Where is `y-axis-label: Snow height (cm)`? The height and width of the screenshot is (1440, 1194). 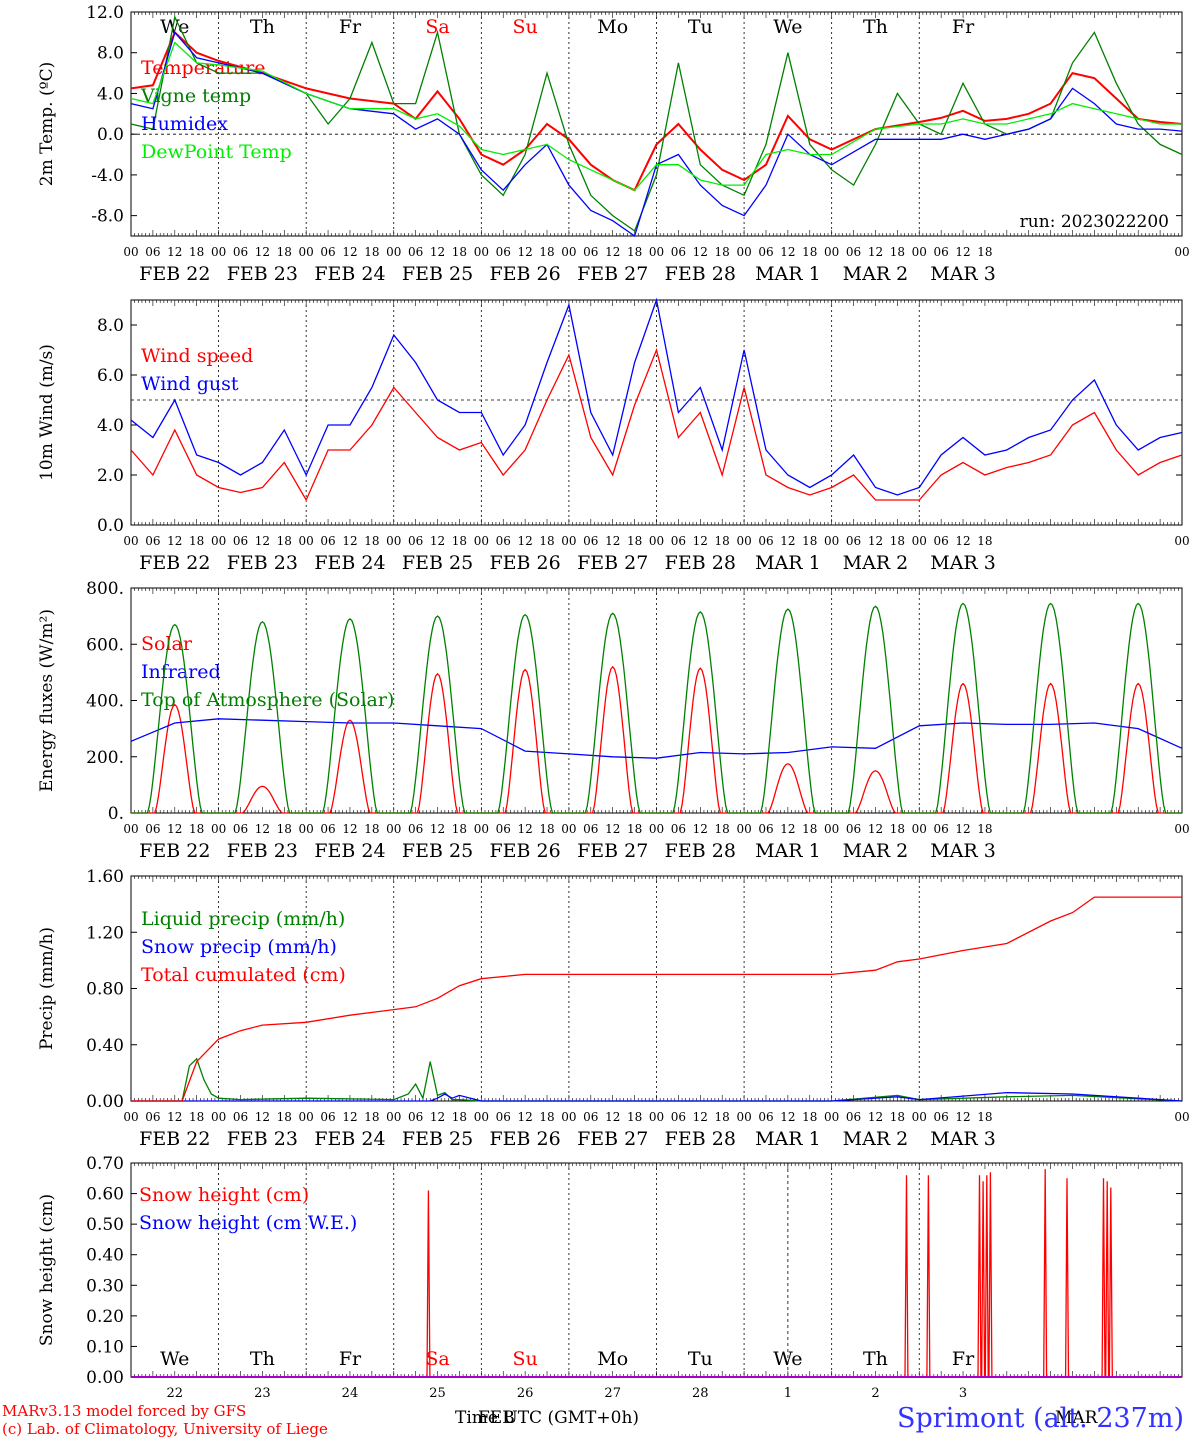
y-axis-label: Snow height (cm) is located at coordinates (47, 1270).